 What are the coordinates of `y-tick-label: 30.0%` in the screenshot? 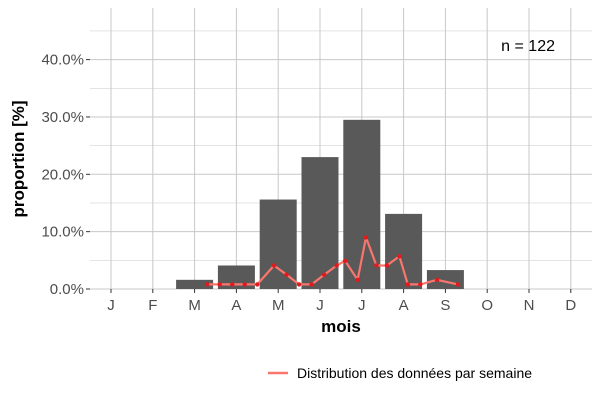 It's located at (62, 117).